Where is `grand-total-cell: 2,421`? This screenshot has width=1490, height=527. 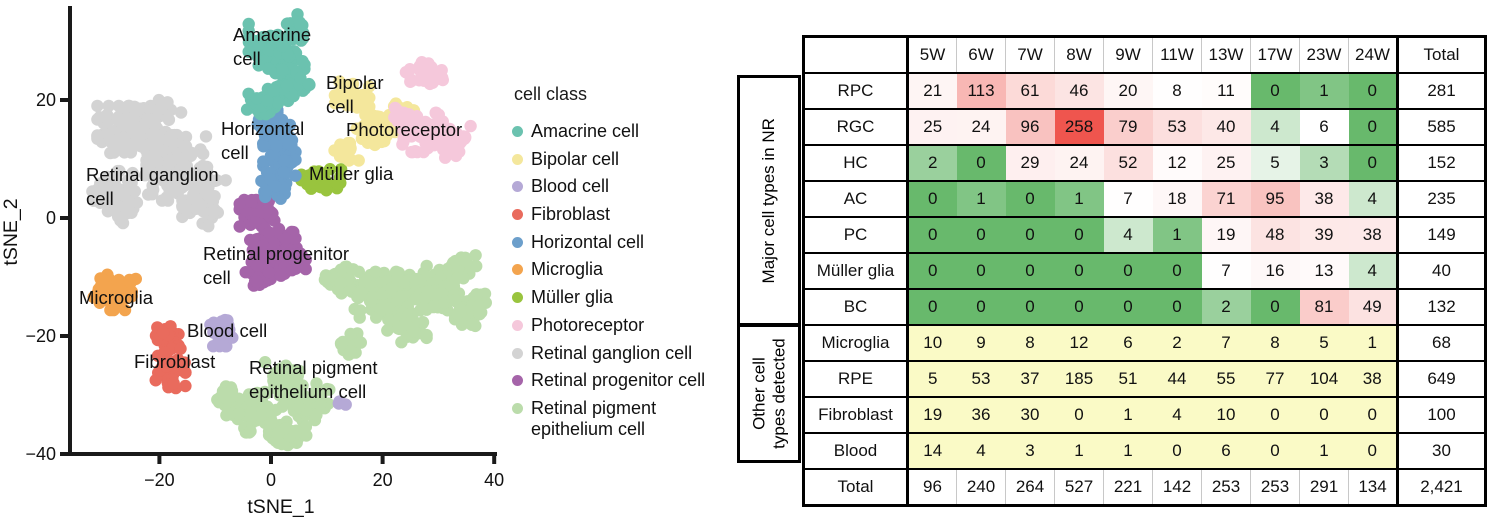 grand-total-cell: 2,421 is located at coordinates (1441, 487).